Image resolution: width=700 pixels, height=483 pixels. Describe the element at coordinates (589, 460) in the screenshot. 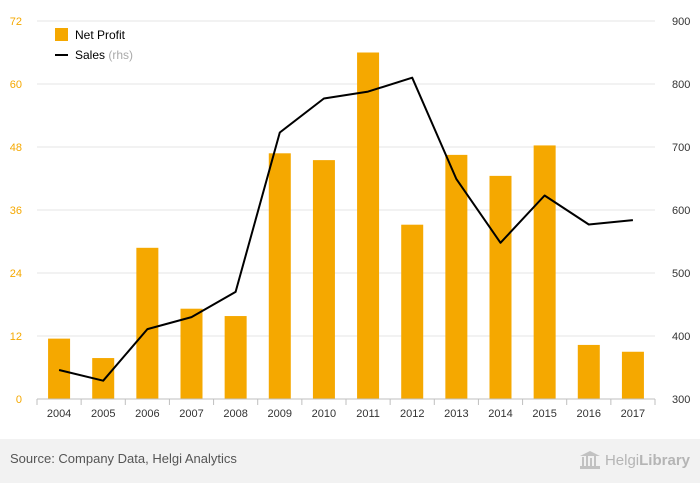

I see `library-building-icon` at that location.